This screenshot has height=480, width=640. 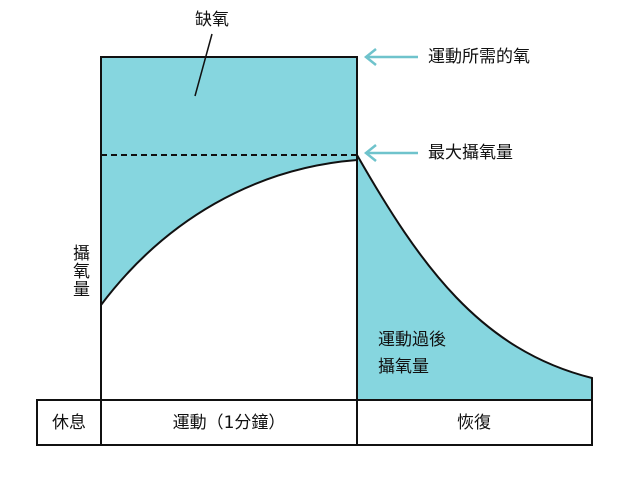 What do you see at coordinates (479, 57) in the screenshot?
I see `required-label: 運動所需的氧` at bounding box center [479, 57].